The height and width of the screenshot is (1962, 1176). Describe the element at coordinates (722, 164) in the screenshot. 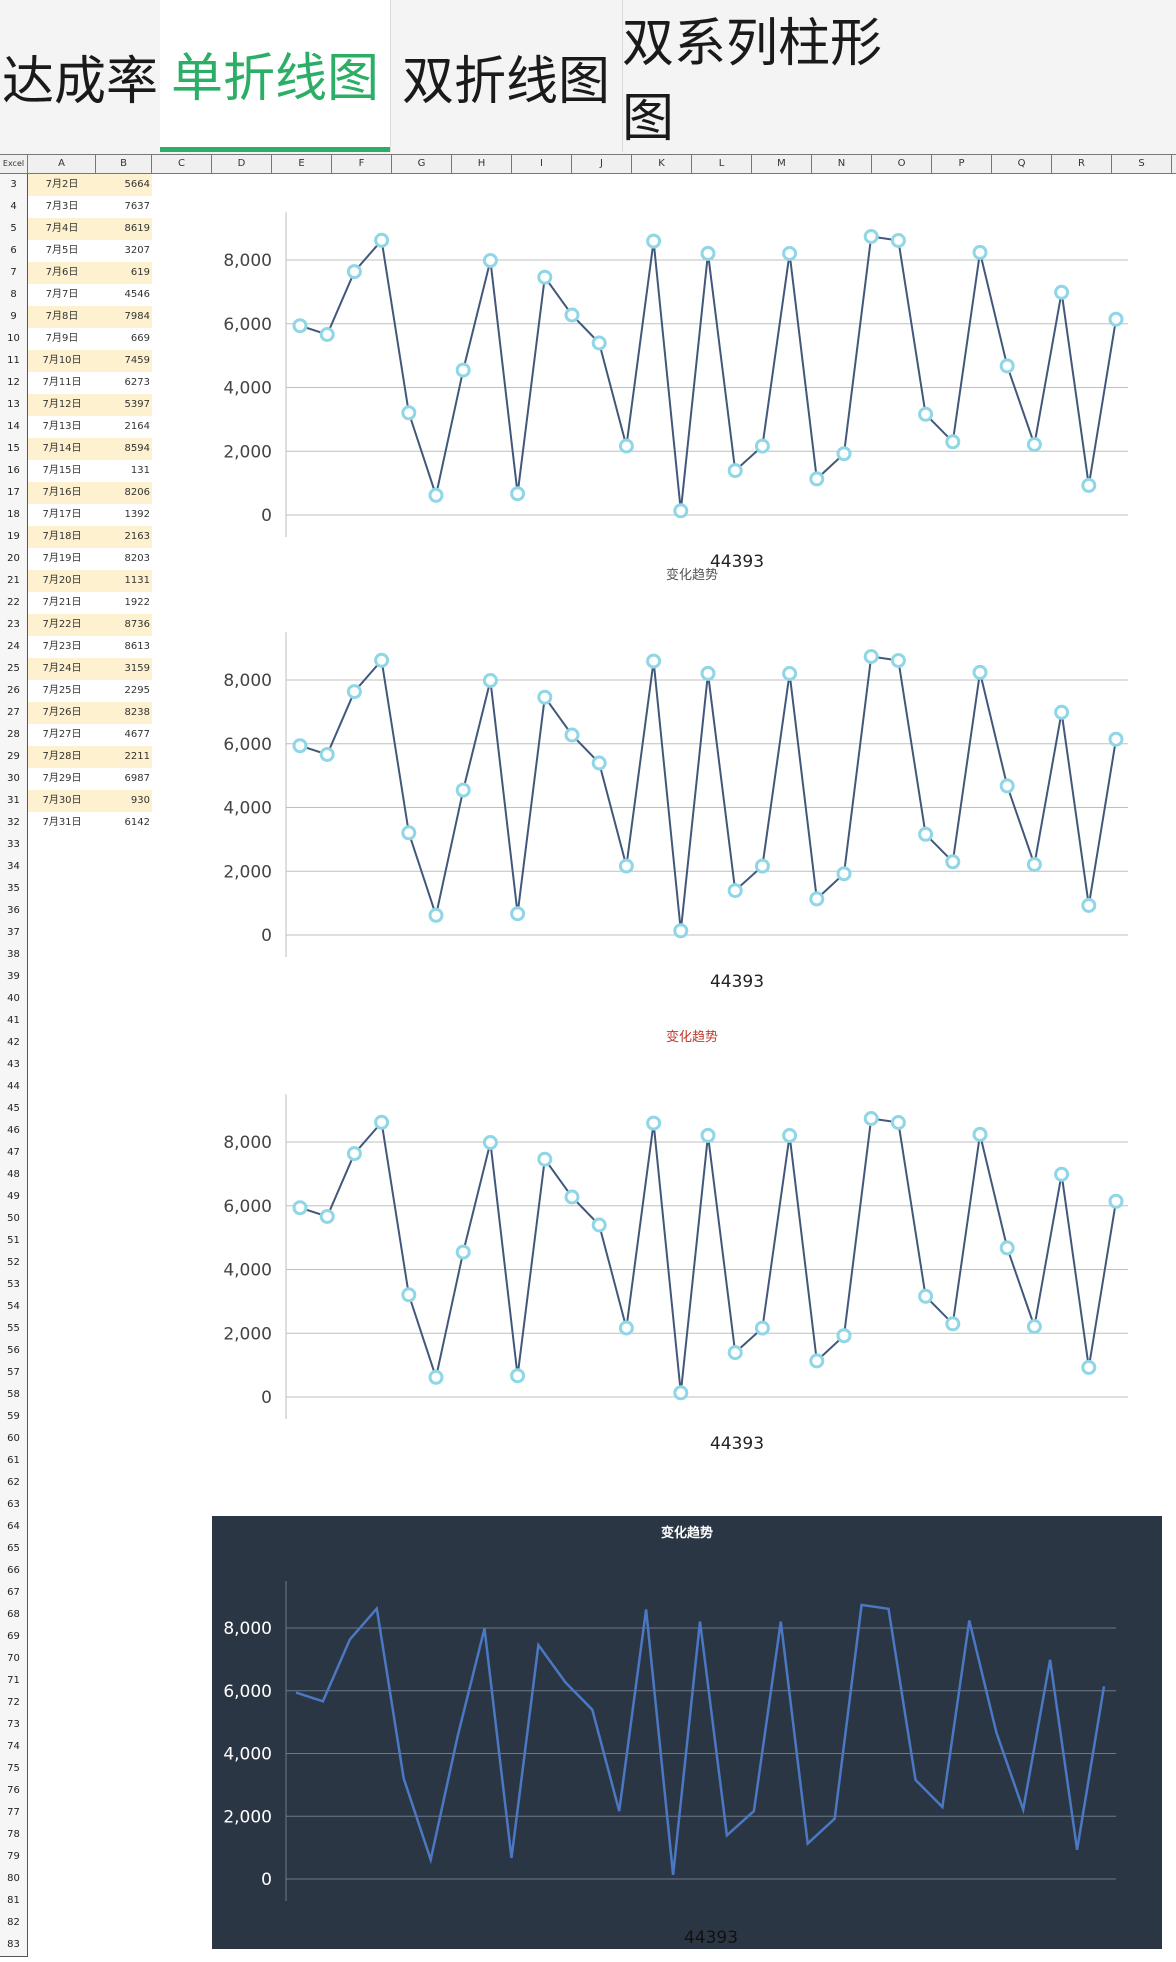

I see `column-header: L` at that location.